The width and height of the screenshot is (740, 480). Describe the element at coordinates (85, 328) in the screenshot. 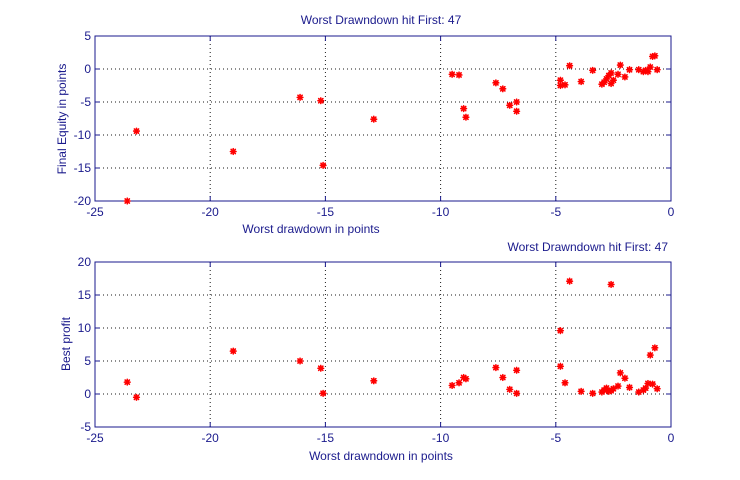

I see `y-tick-label: 10` at that location.